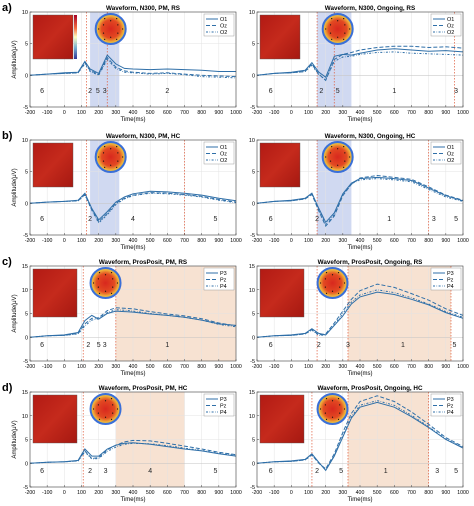  I want to click on segment-label: 4, so click(133, 219).